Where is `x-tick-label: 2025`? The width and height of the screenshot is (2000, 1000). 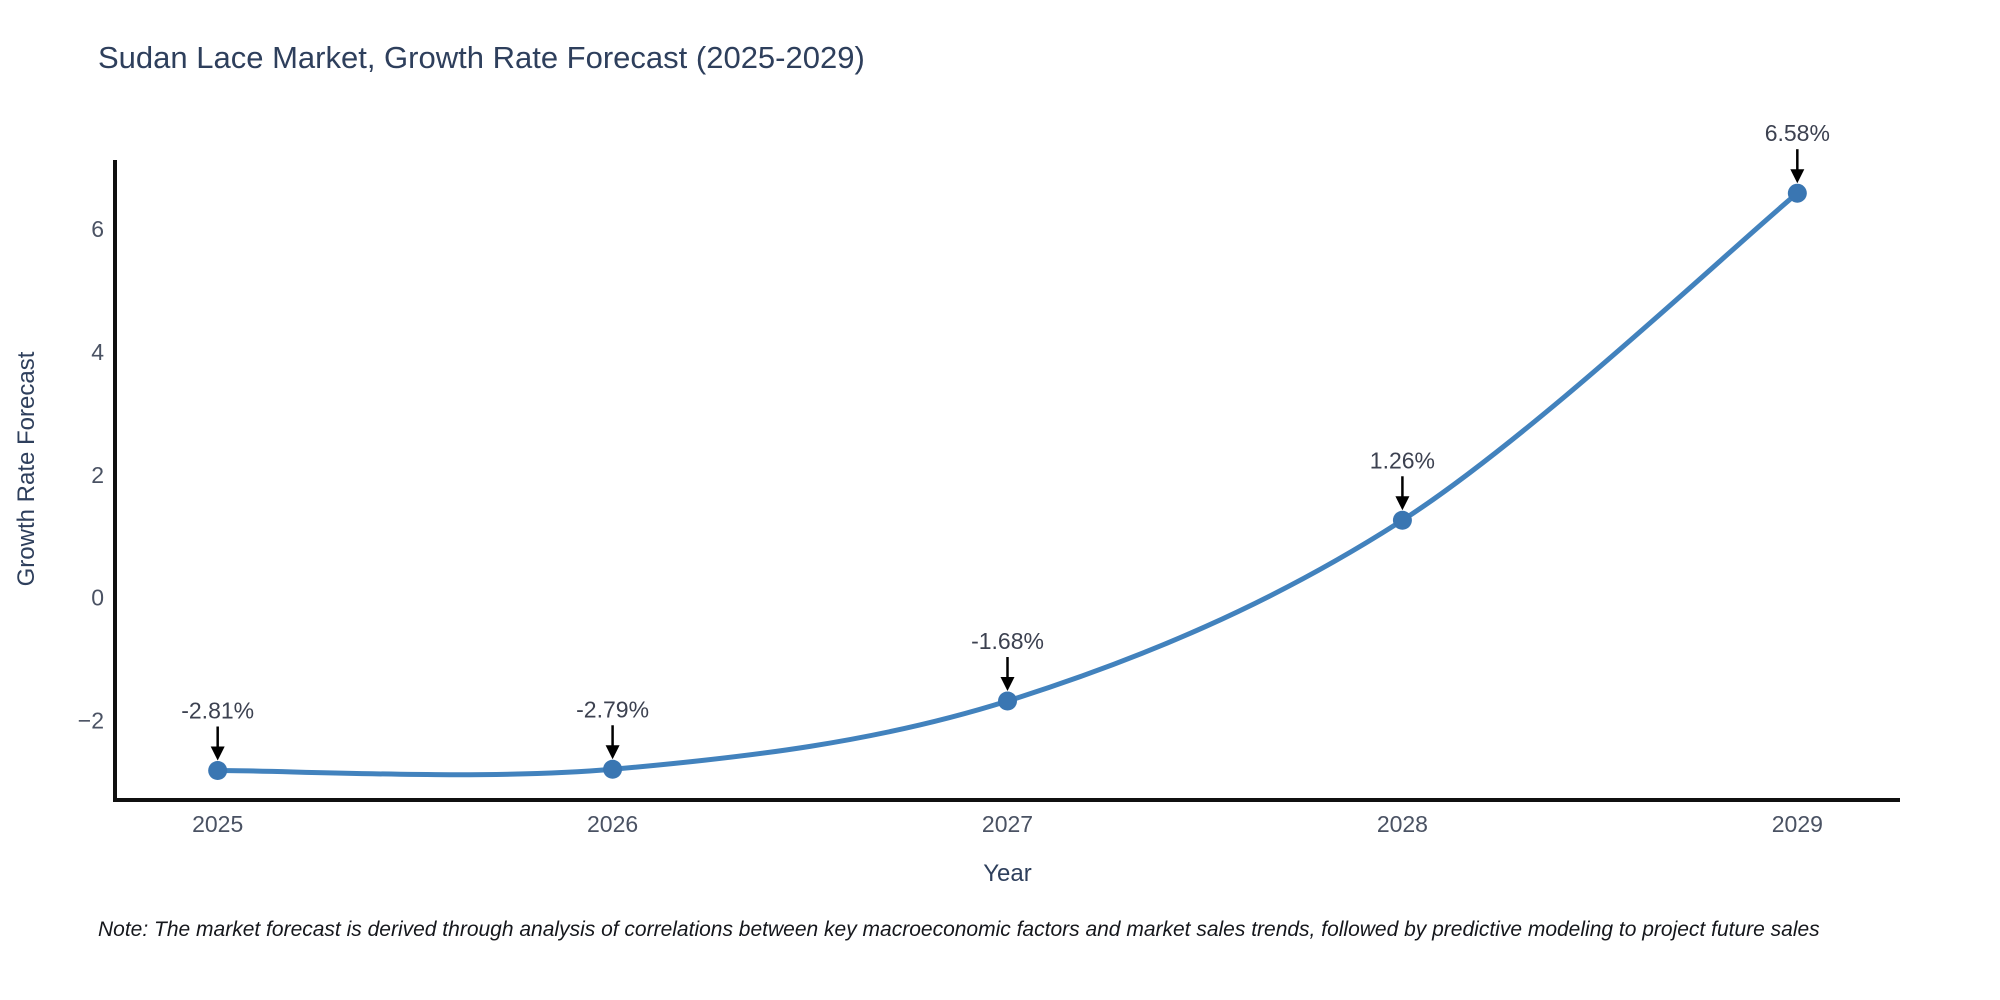
x-tick-label: 2025 is located at coordinates (217, 824).